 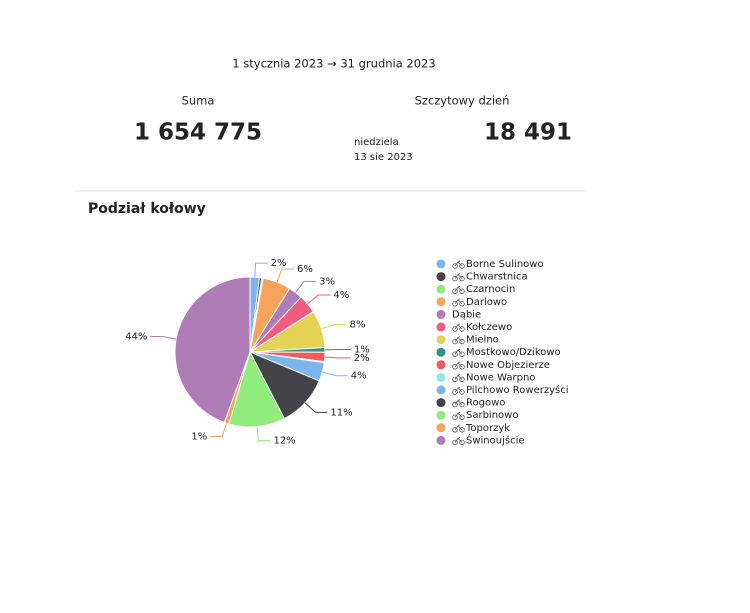 I want to click on legend-label: Rogowo, so click(x=485, y=403).